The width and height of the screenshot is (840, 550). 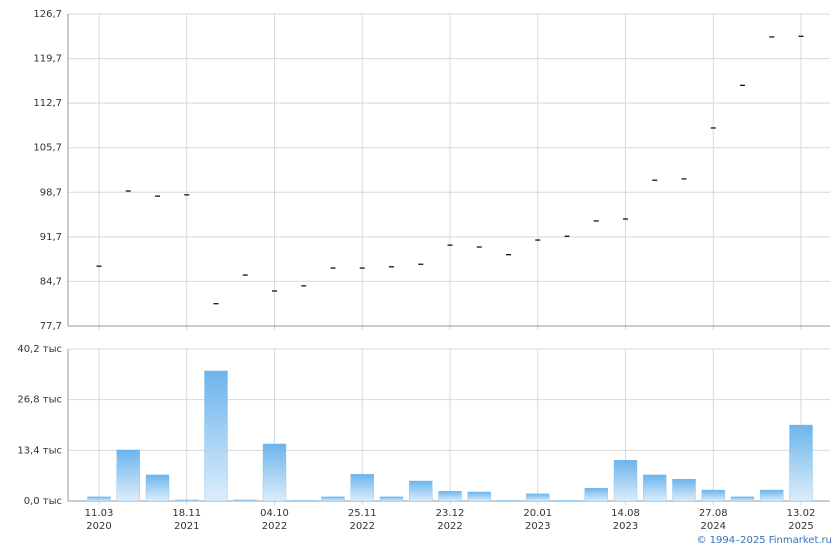 I want to click on y-tick-label: 77,7, so click(x=51, y=326).